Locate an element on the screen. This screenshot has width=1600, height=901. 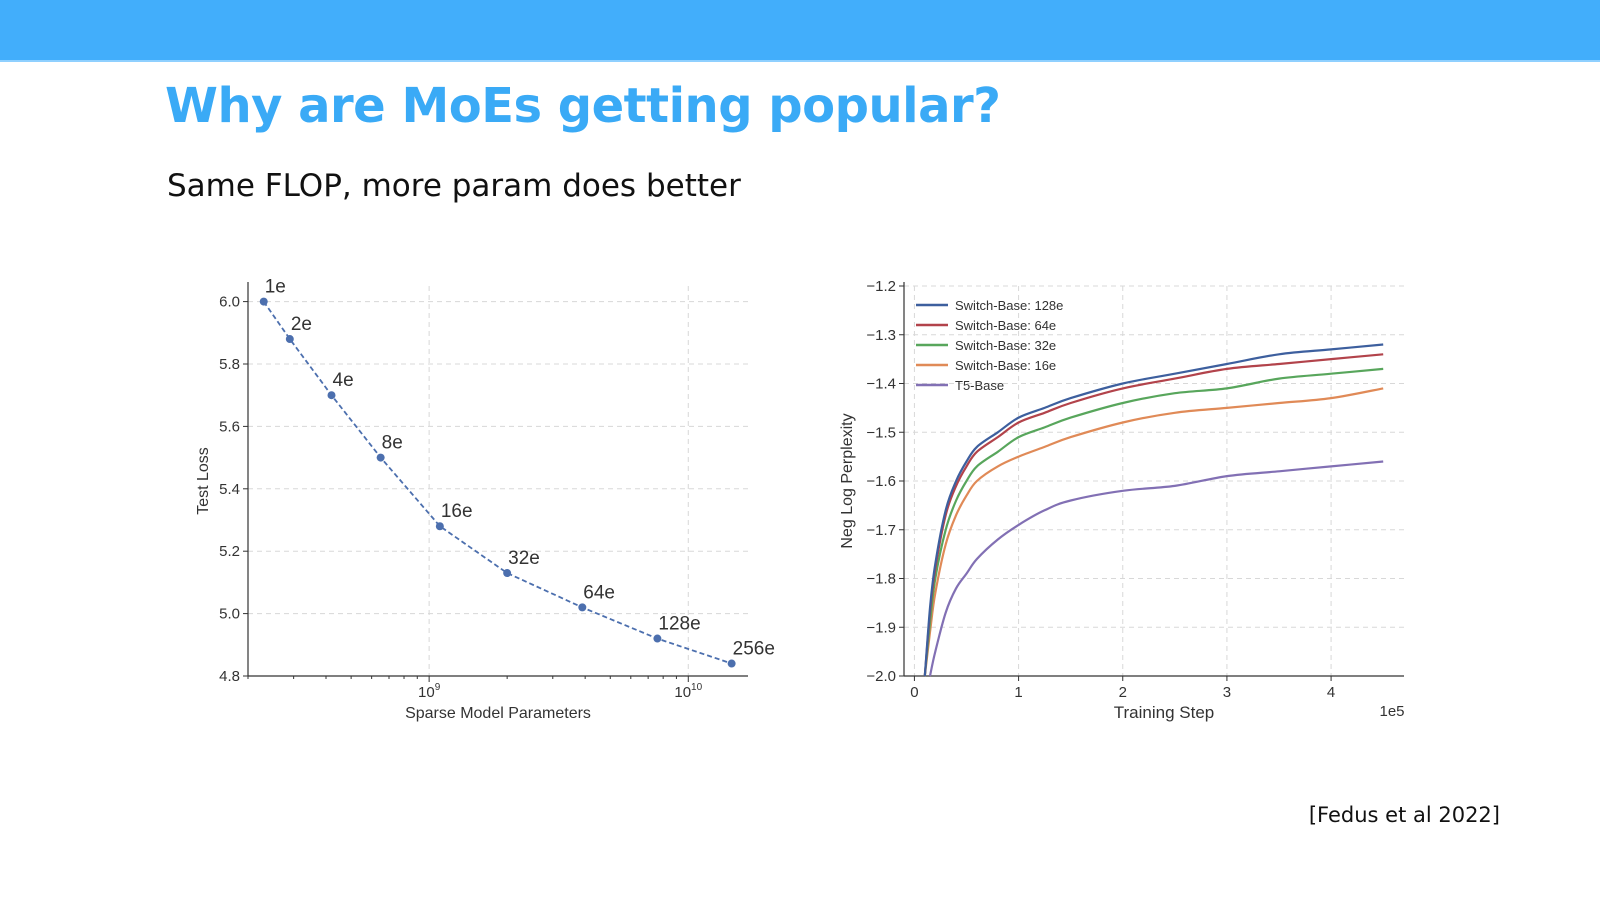
data-point-label: 1e is located at coordinates (275, 287).